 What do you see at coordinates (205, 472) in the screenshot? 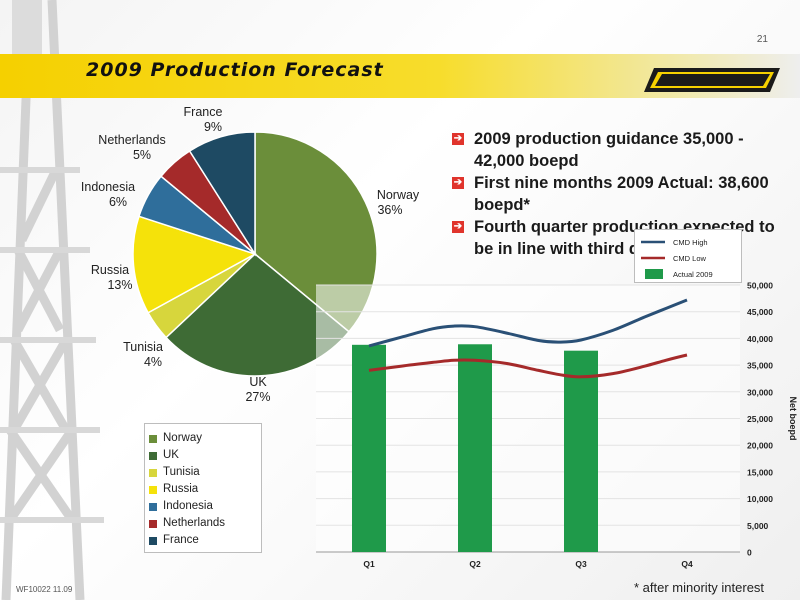
I see `pie-legend-item: Tunisia` at bounding box center [205, 472].